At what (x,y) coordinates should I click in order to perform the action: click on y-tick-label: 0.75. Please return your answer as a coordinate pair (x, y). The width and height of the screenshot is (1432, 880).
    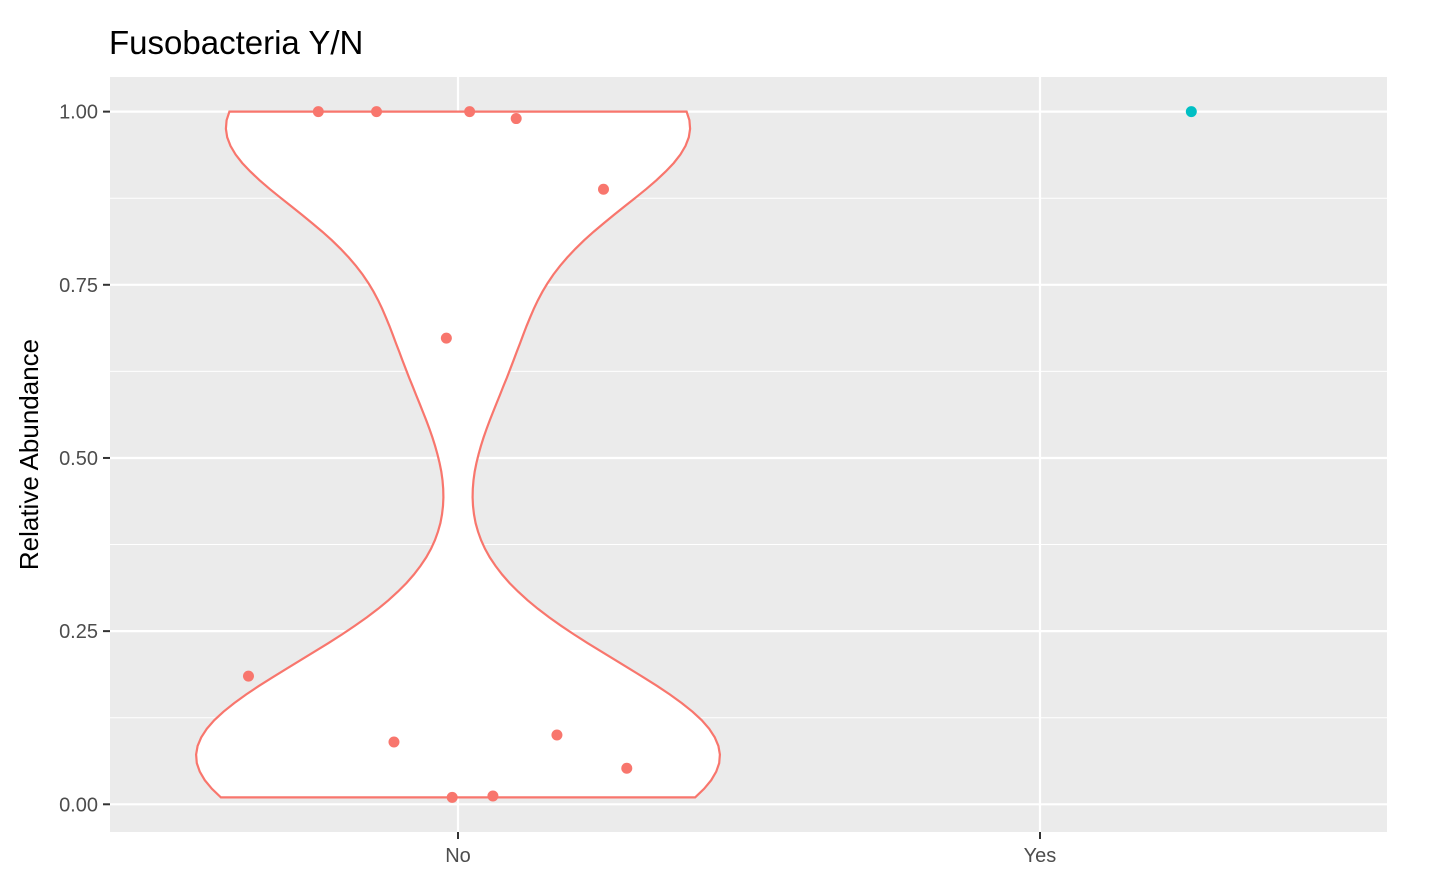
    Looking at the image, I should click on (78, 286).